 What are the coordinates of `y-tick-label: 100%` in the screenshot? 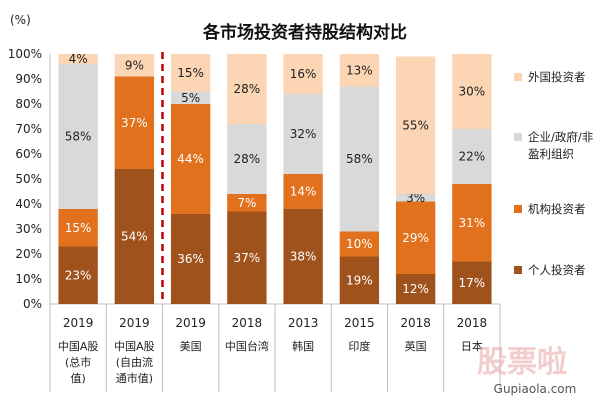 It's located at (25, 54).